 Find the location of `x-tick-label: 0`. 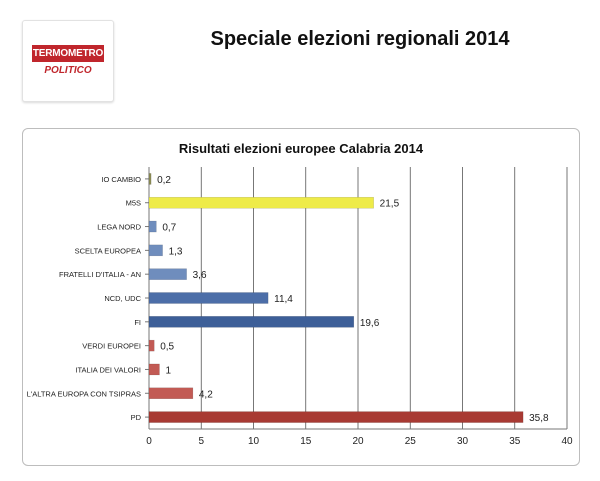

x-tick-label: 0 is located at coordinates (149, 441).